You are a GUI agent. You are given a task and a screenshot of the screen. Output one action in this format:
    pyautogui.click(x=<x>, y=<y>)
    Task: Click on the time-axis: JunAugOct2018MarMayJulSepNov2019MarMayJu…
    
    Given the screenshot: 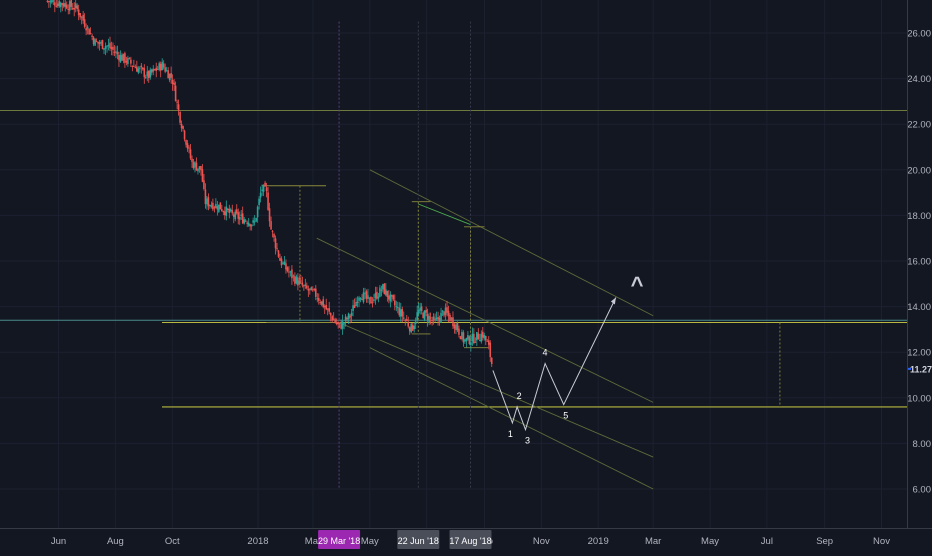 What is the action you would take?
    pyautogui.click(x=466, y=539)
    